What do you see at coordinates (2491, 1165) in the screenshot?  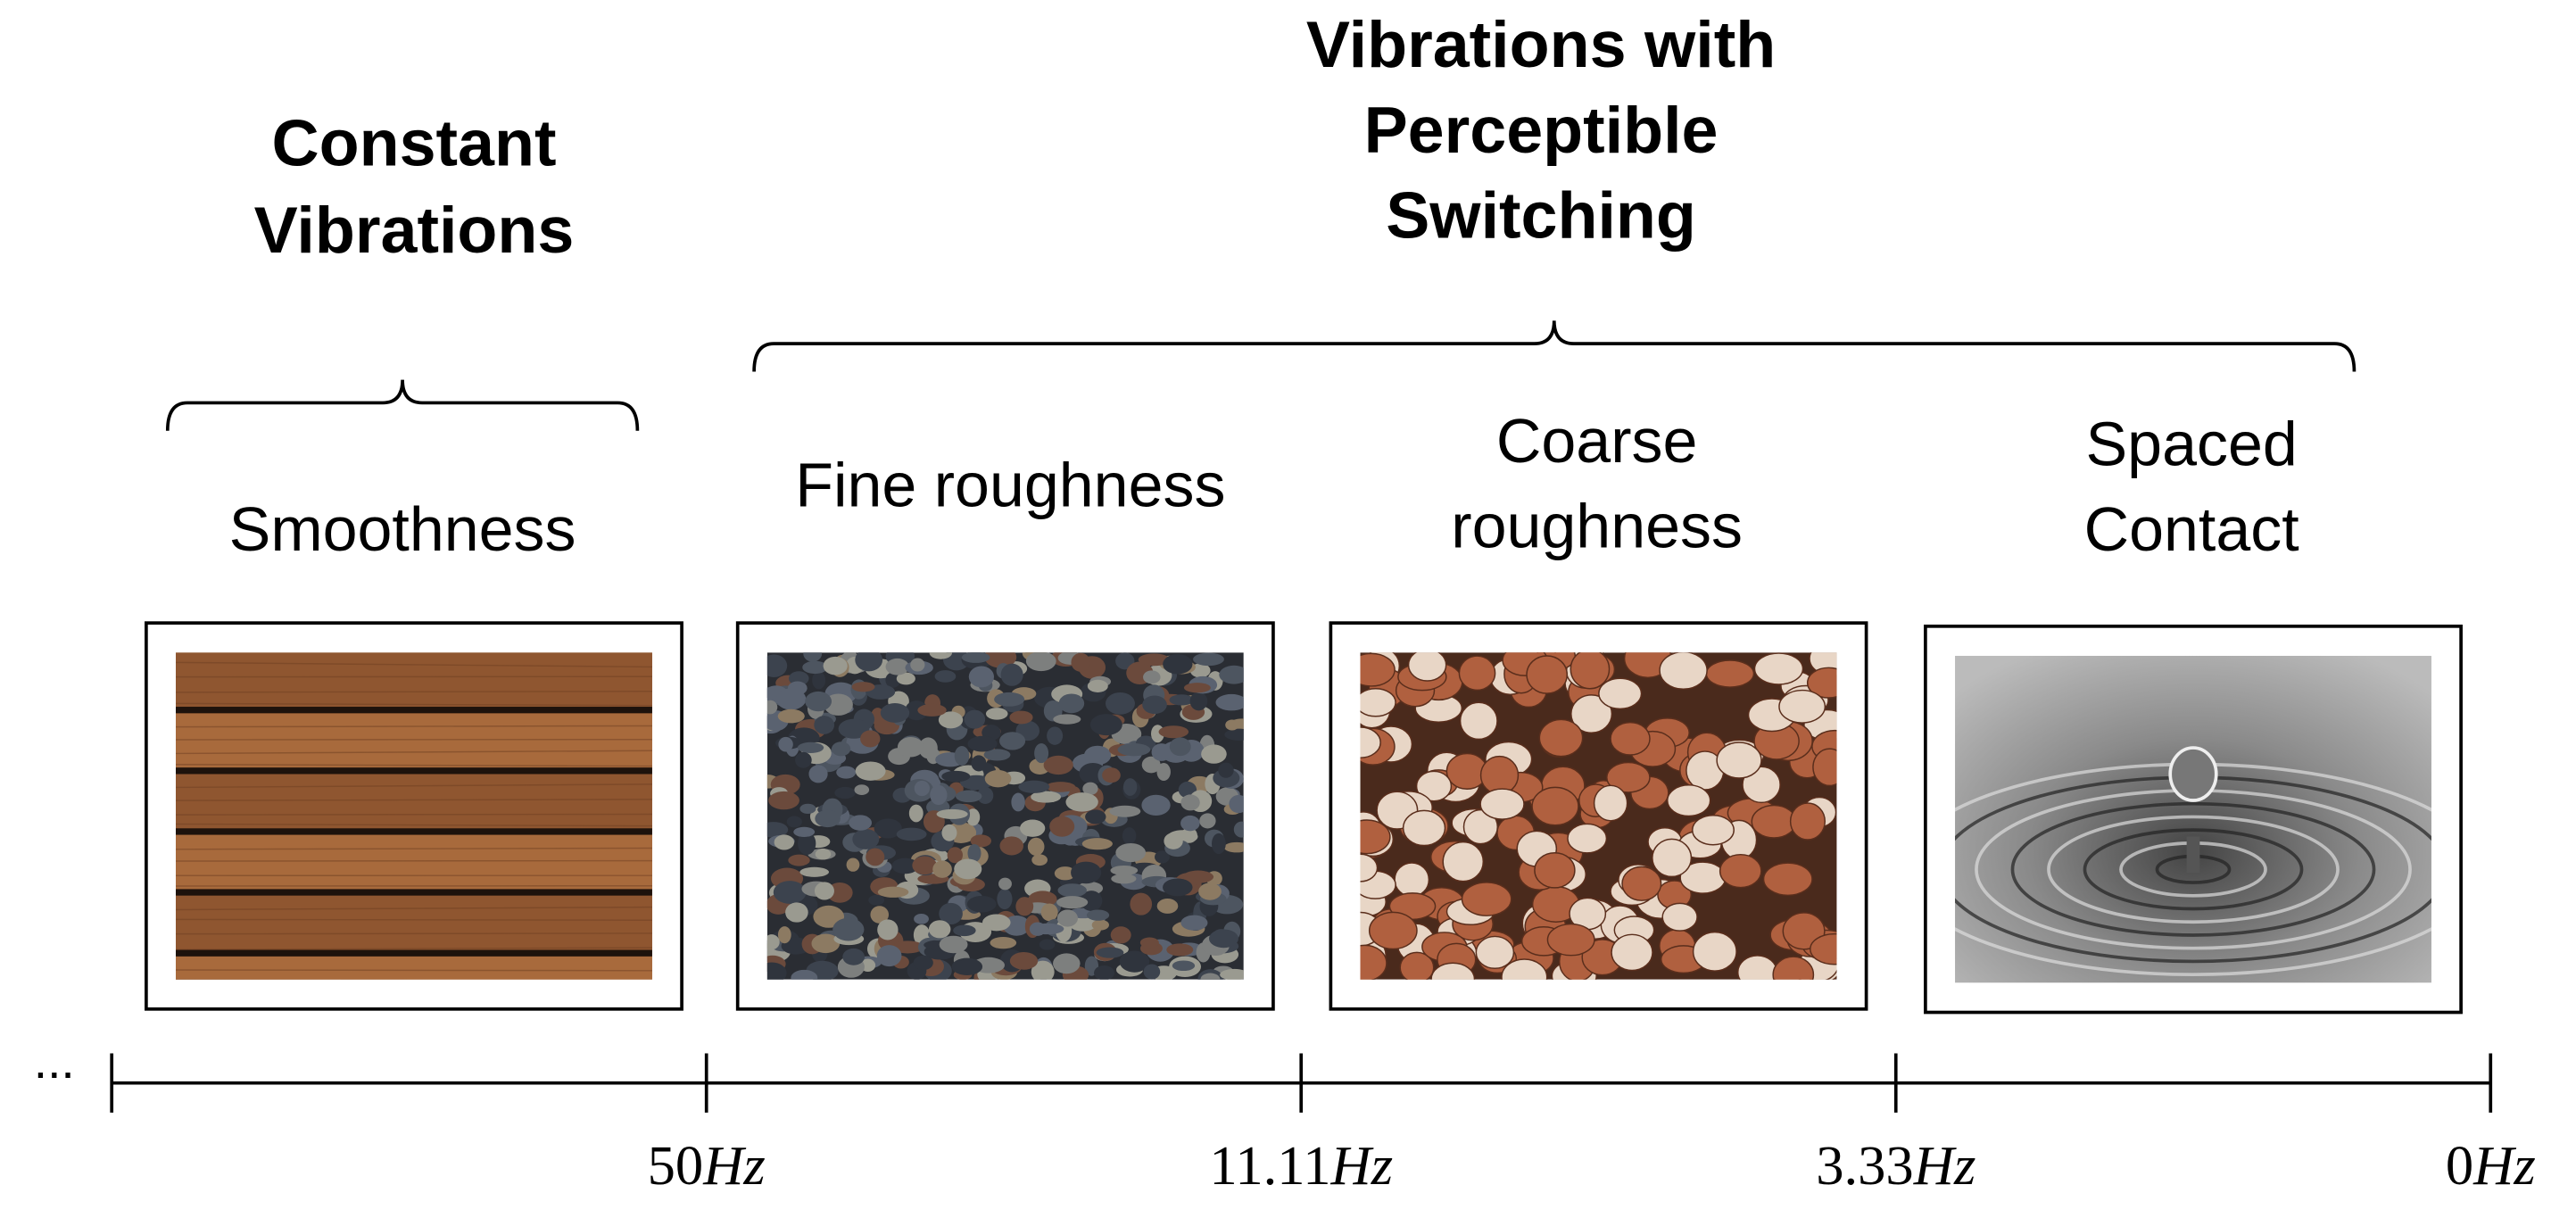 I see `tick-label: 0Hz` at bounding box center [2491, 1165].